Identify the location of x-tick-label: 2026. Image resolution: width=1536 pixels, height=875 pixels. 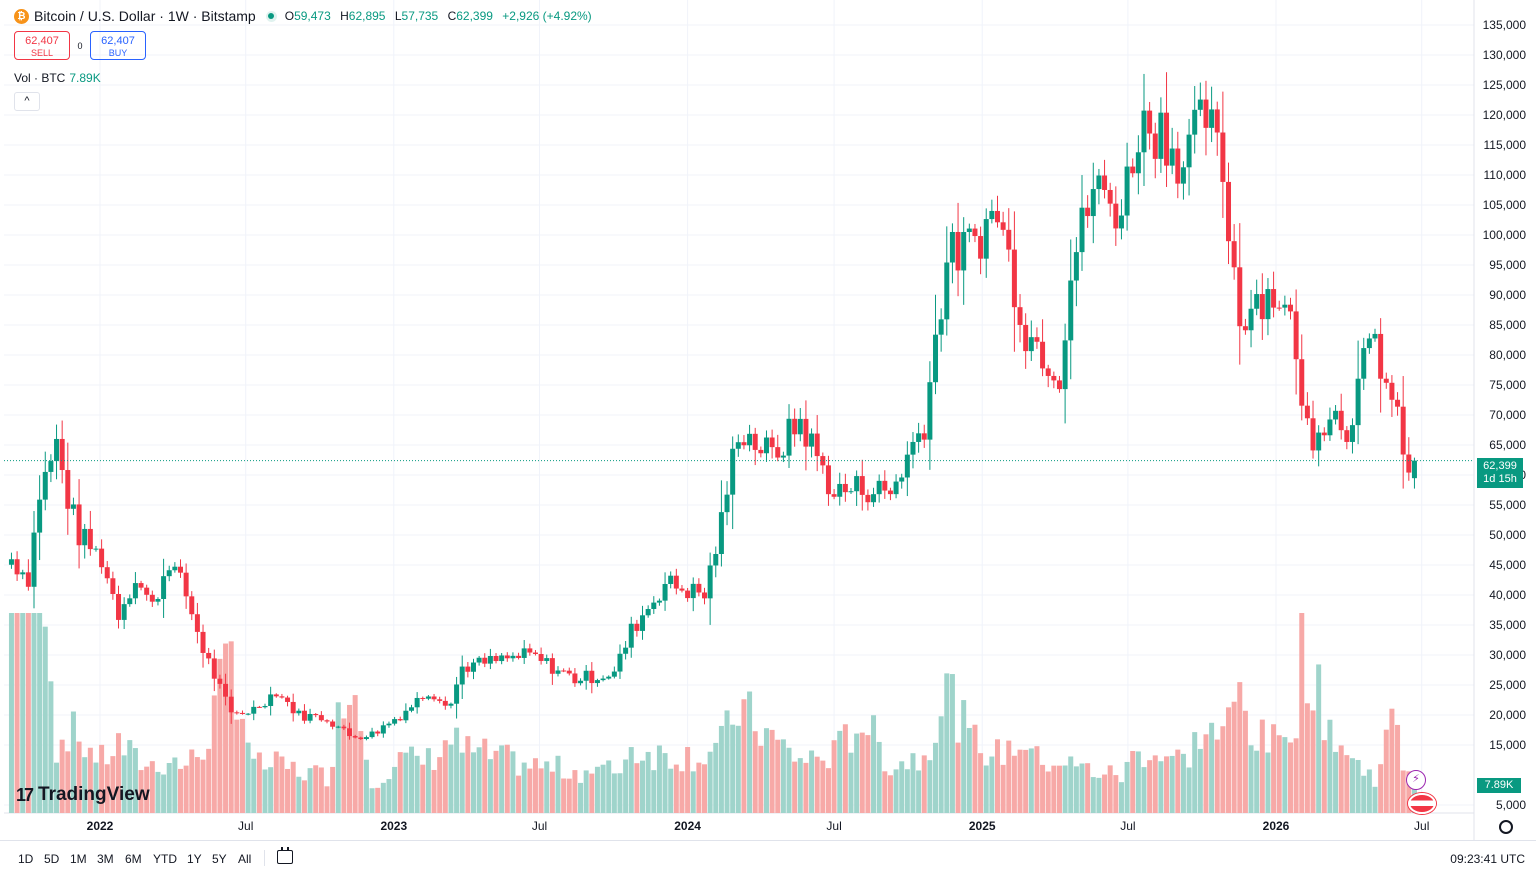
(1276, 826).